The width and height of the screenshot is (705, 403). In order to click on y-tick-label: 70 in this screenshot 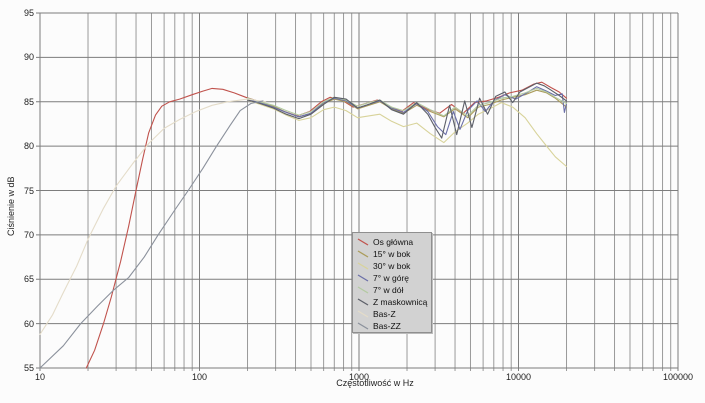, I will do `click(28, 234)`.